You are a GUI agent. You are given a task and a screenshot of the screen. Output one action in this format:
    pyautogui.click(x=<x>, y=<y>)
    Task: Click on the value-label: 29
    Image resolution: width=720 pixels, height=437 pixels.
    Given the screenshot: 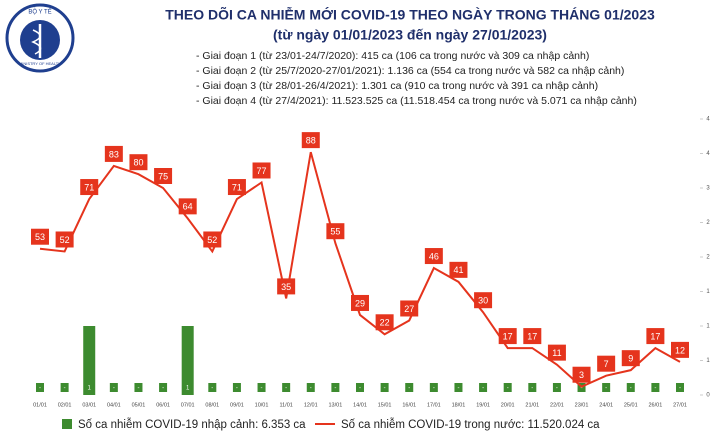 What is the action you would take?
    pyautogui.click(x=360, y=303)
    